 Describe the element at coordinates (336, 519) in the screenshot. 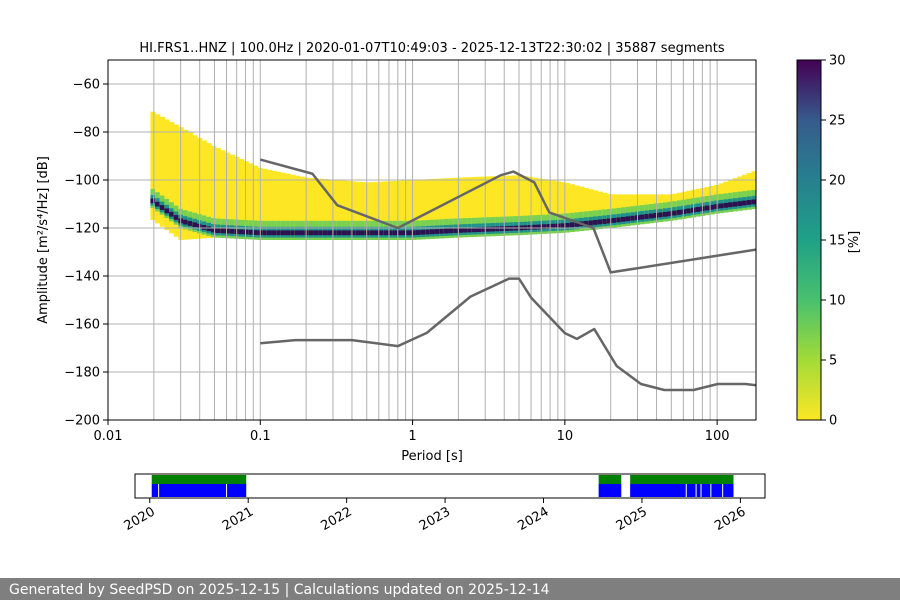

I see `timeline-tick-label: 2022` at that location.